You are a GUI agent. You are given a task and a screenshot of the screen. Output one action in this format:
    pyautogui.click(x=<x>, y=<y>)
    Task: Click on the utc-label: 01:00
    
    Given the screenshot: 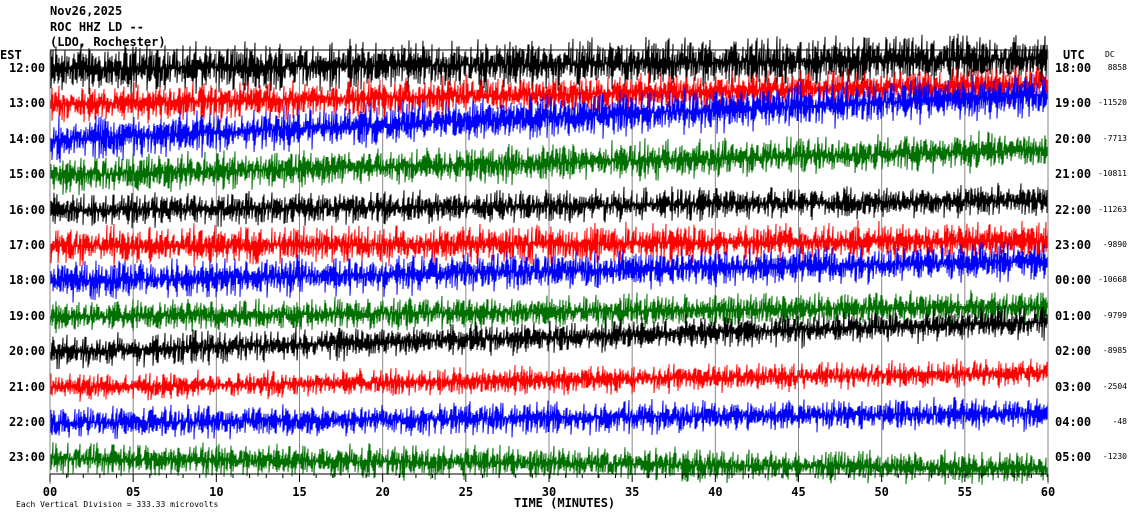 What is the action you would take?
    pyautogui.click(x=1073, y=315)
    